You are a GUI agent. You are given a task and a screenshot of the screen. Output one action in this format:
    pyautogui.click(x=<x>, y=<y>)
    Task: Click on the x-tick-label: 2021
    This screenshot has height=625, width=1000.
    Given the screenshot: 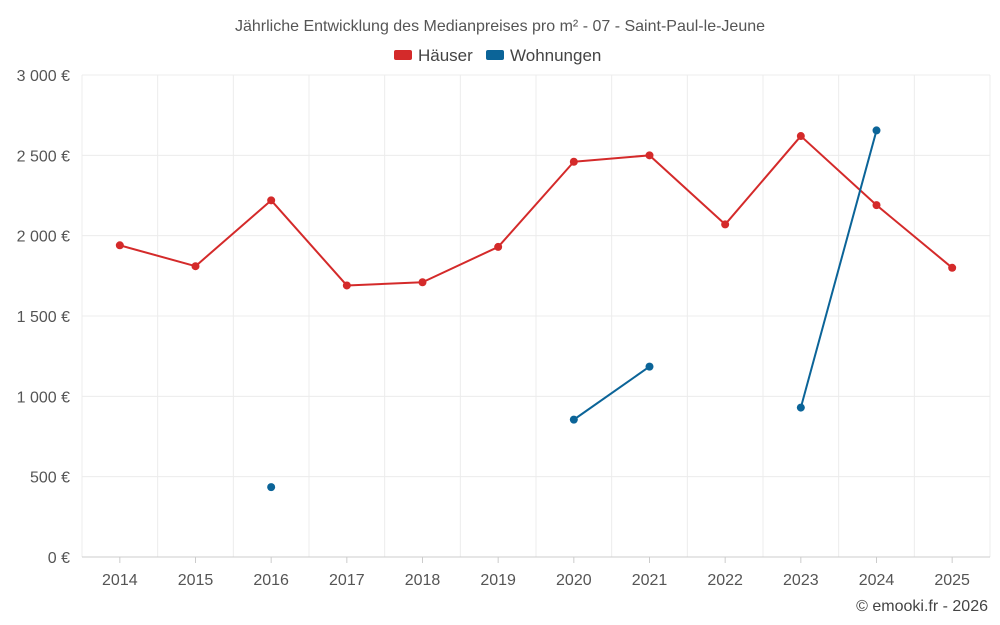 What is the action you would take?
    pyautogui.click(x=650, y=580)
    